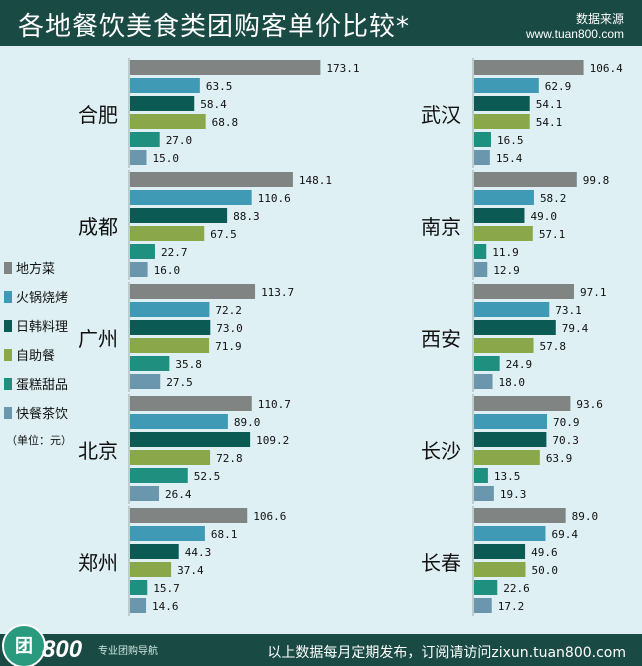  Describe the element at coordinates (167, 233) in the screenshot. I see `bar-成都-自助餐` at that location.